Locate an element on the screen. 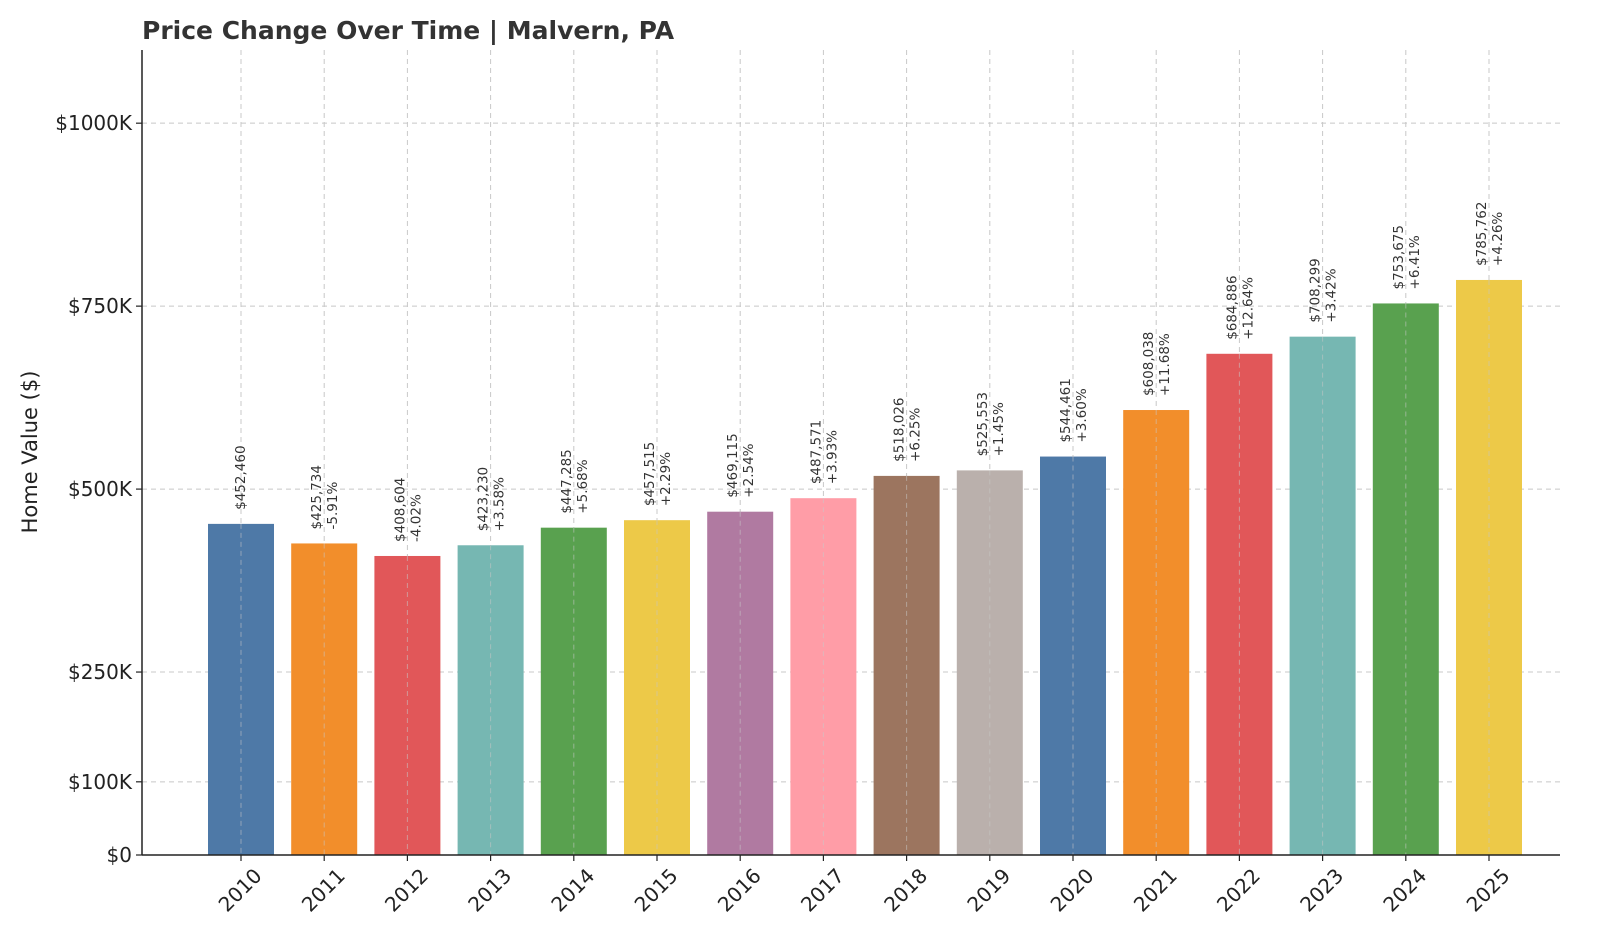 The width and height of the screenshot is (1600, 933). value-label: $469,115 is located at coordinates (733, 465).